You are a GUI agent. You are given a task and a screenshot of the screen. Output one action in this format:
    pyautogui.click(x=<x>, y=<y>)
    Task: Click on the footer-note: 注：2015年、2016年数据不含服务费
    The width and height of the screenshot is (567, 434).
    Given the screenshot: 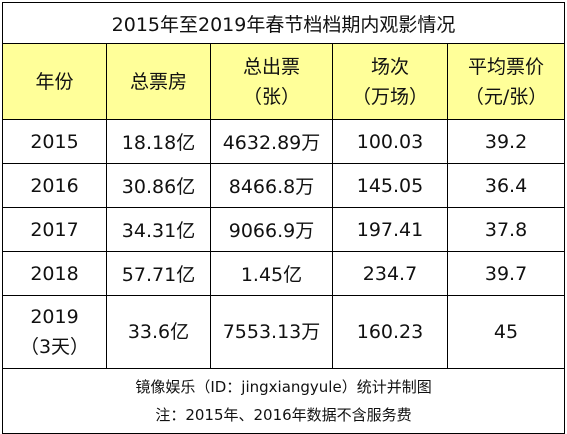 What is the action you would take?
    pyautogui.click(x=283, y=415)
    